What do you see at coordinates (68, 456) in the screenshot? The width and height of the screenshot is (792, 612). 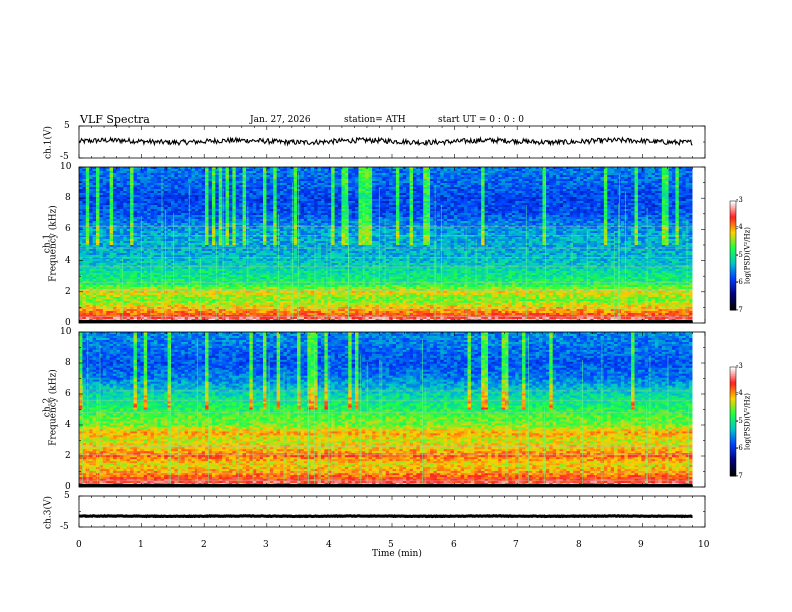 I see `ch2-spec-ytick-2: 2` at bounding box center [68, 456].